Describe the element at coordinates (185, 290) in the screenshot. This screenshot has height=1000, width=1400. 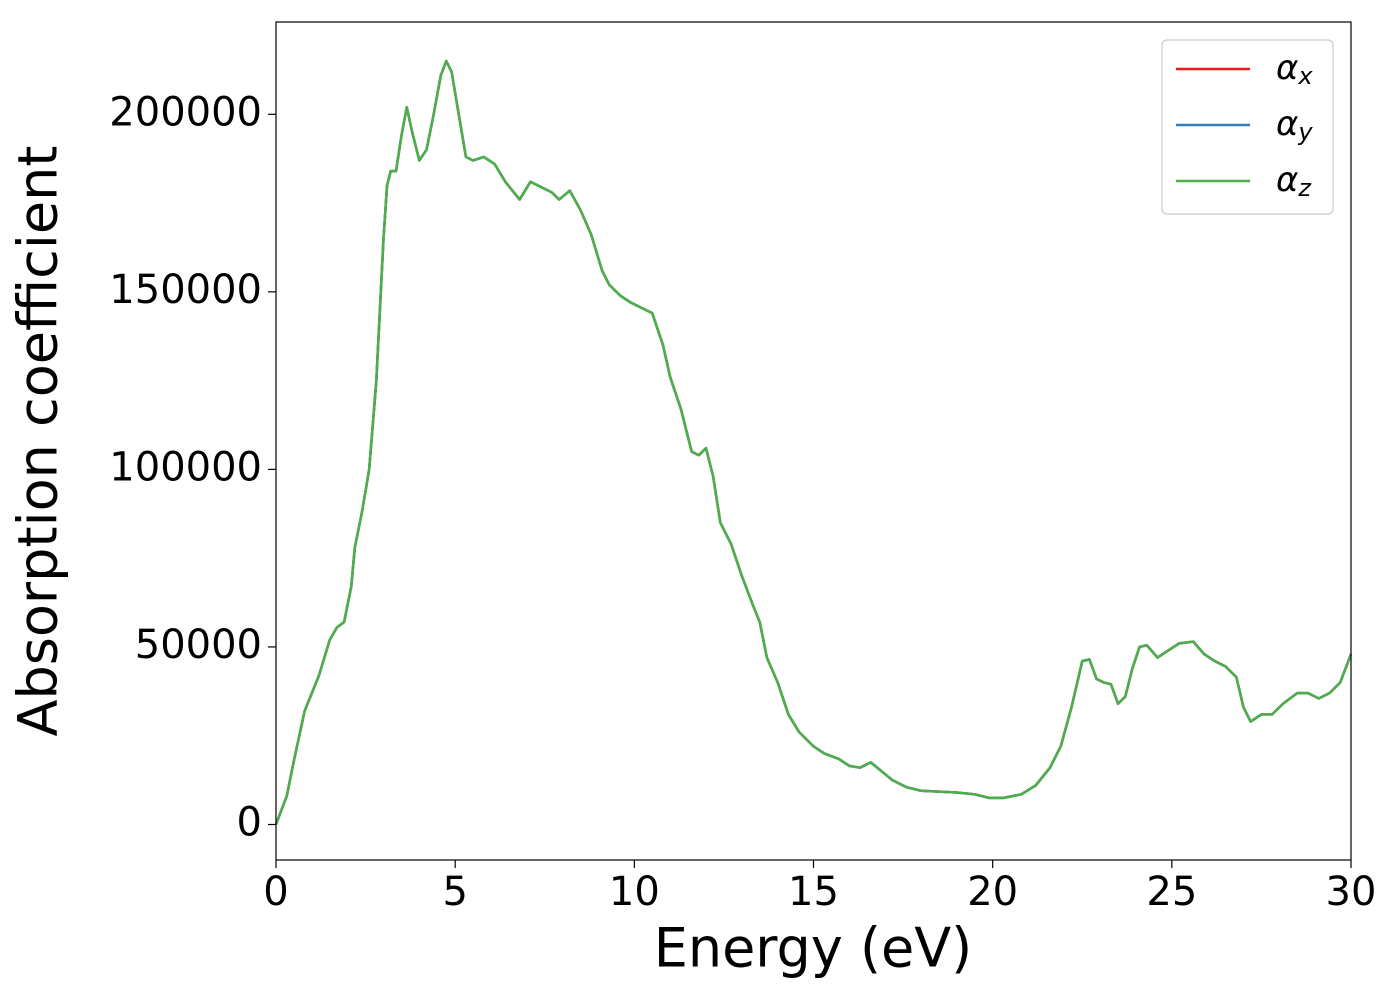
I see `y-tick-label: 150000` at that location.